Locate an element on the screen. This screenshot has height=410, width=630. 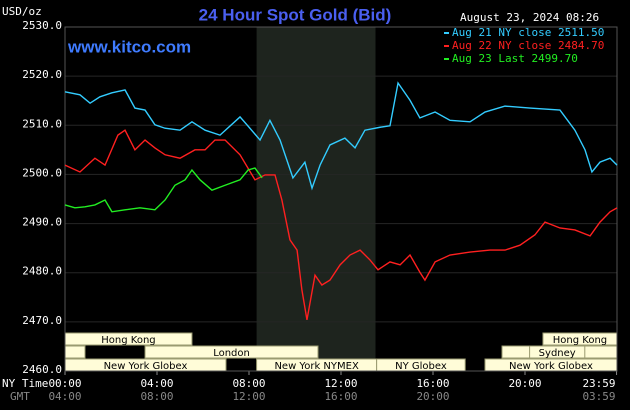
x-tick-label: 00:00 is located at coordinates (64, 383).